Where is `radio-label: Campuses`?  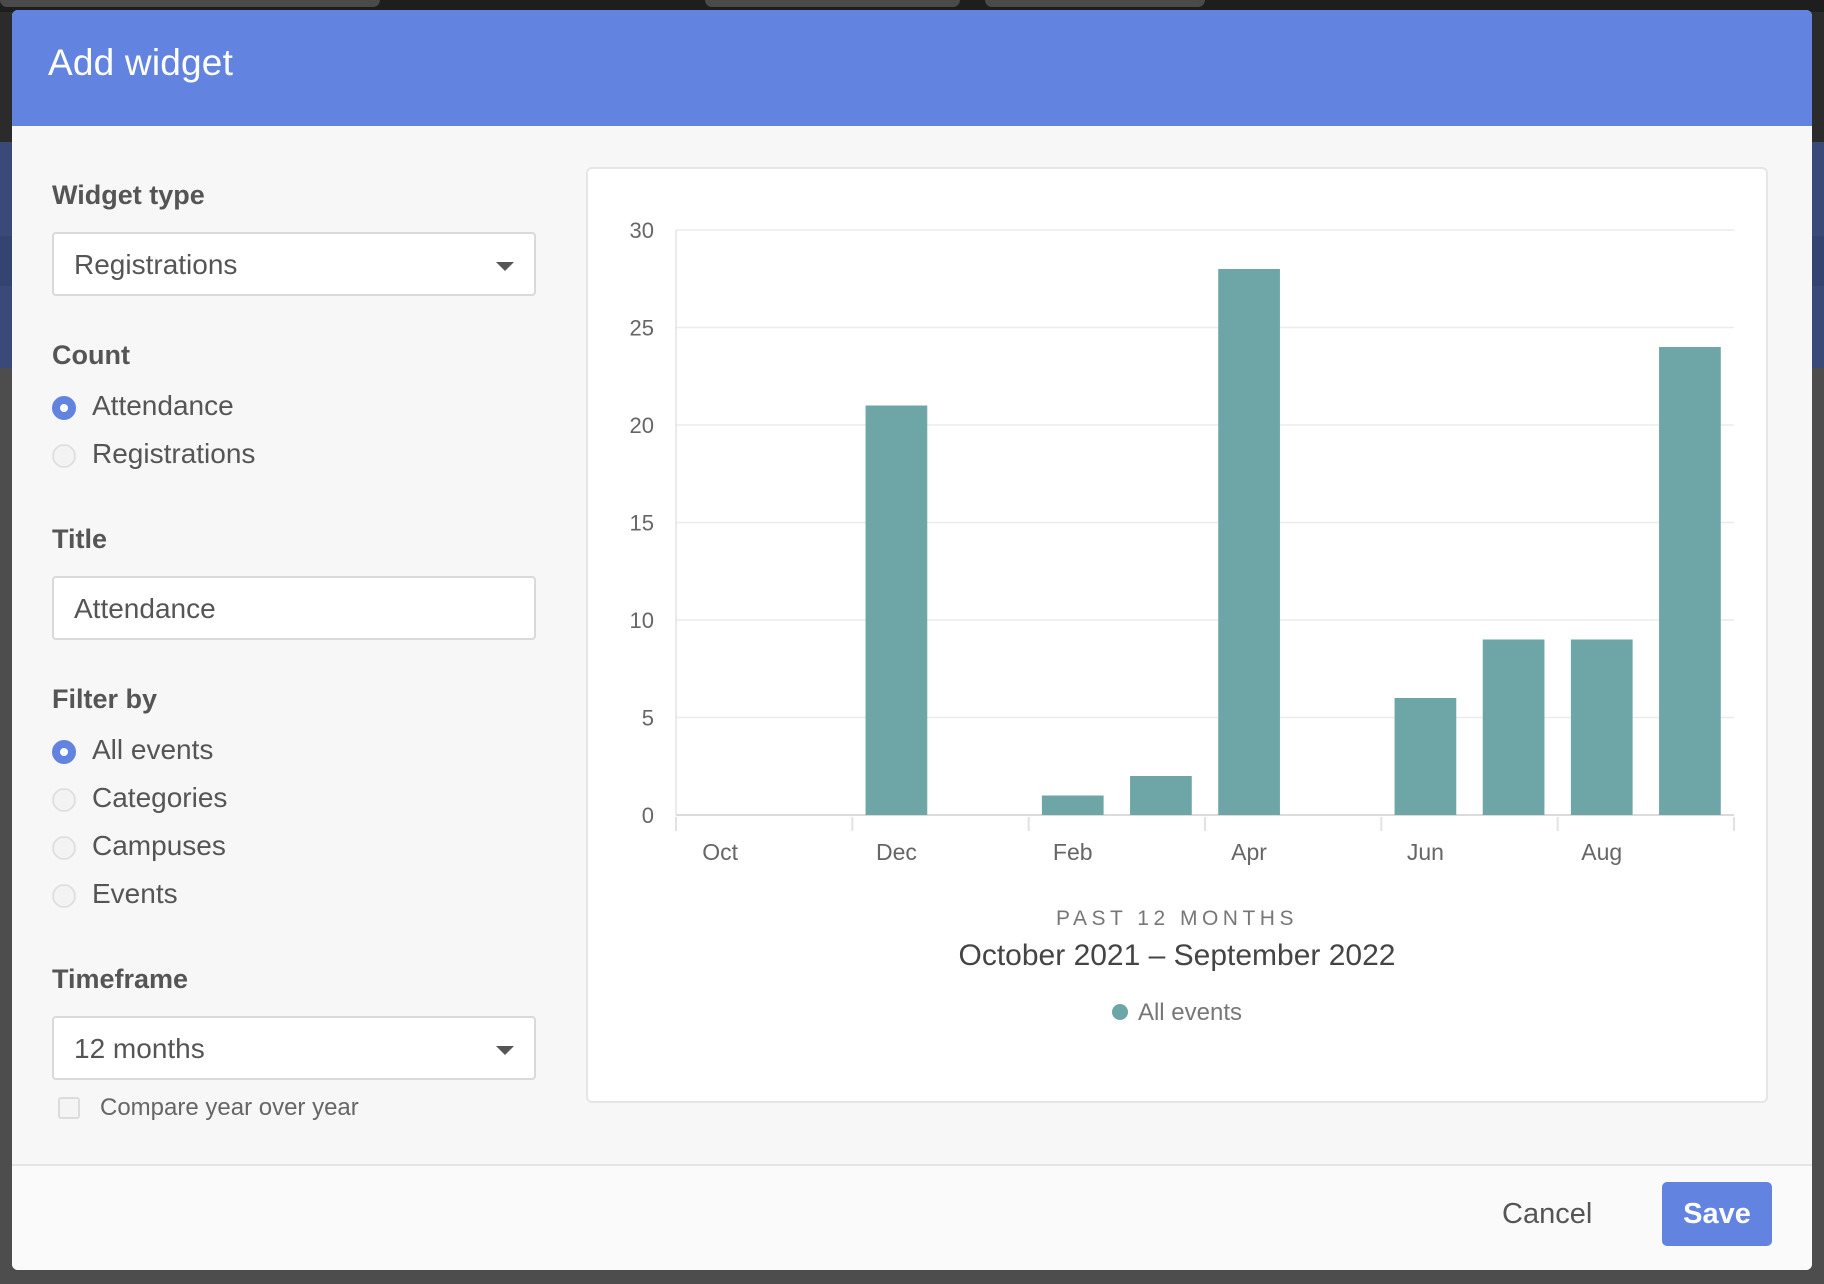 radio-label: Campuses is located at coordinates (159, 845).